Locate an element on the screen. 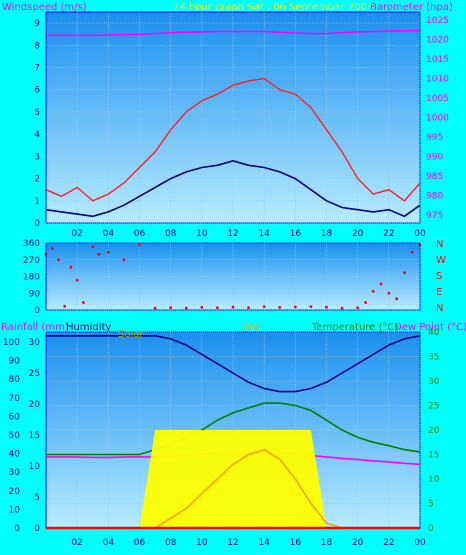 The height and width of the screenshot is (555, 466). climate-series-temperature is located at coordinates (233, 429).